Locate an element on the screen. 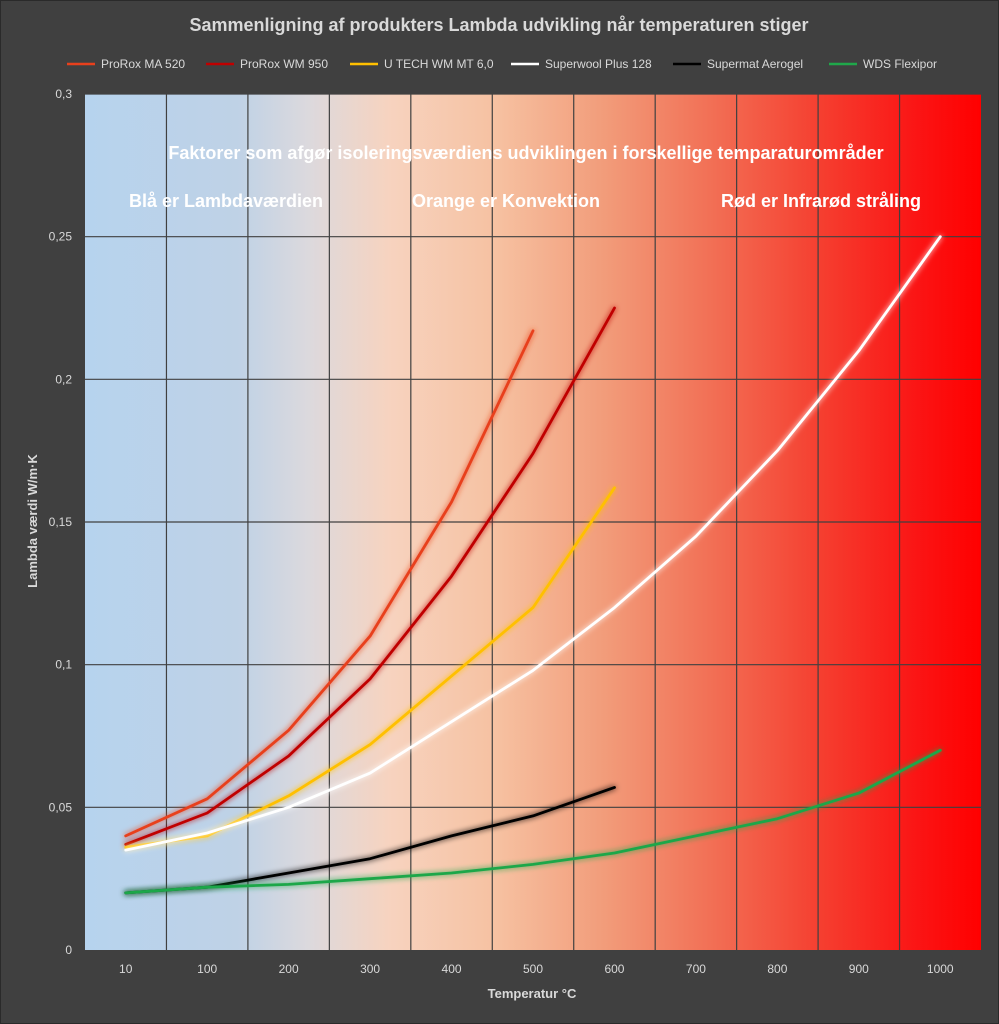 This screenshot has width=999, height=1024. y-axis-label: Lambda værdi W/m·K is located at coordinates (32, 521).